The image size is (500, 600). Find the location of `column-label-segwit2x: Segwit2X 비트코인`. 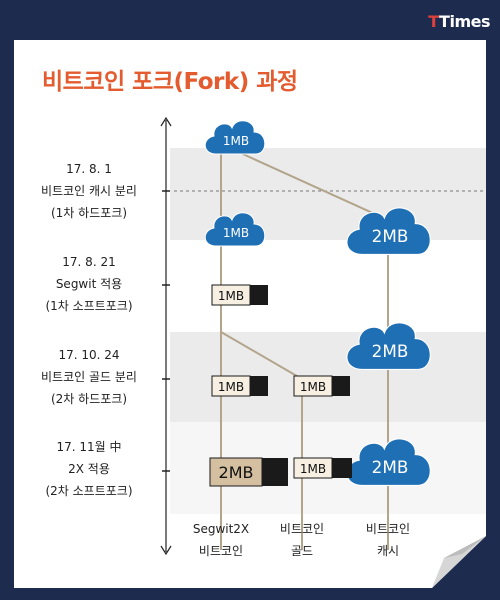

column-label-segwit2x: Segwit2X 비트코인 is located at coordinates (221, 540).